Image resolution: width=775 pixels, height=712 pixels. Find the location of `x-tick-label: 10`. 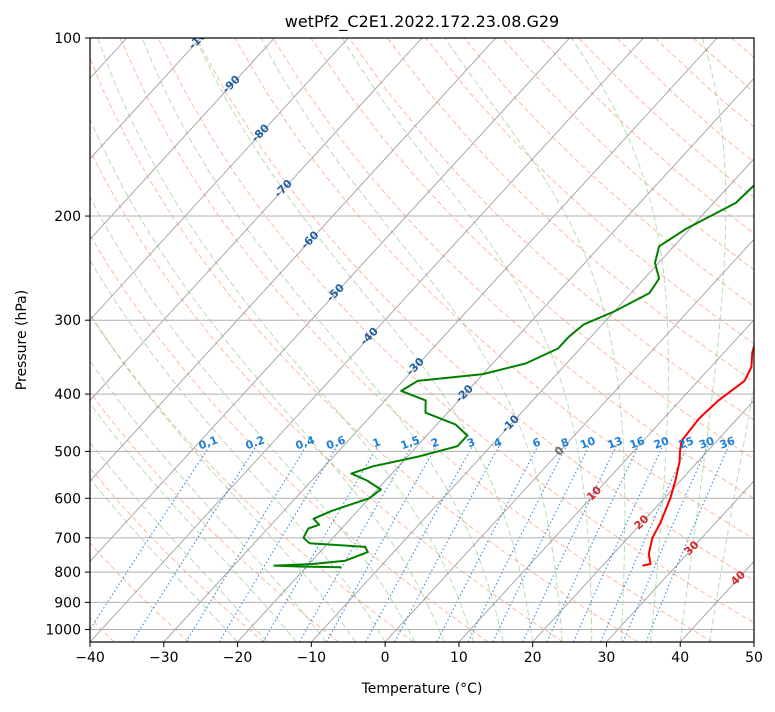

x-tick-label: 10 is located at coordinates (459, 658).